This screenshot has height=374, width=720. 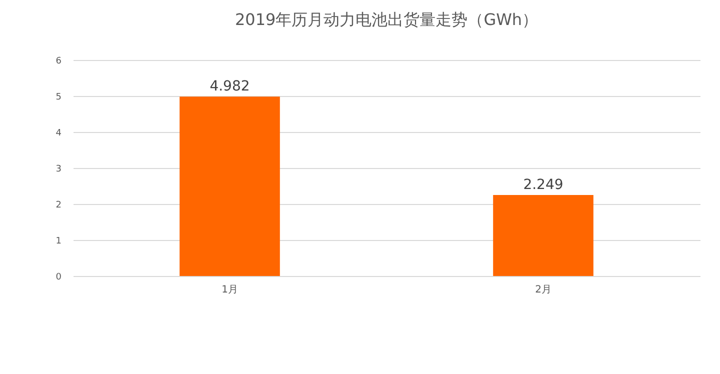 I want to click on y-tick-label: 2, so click(x=59, y=205).